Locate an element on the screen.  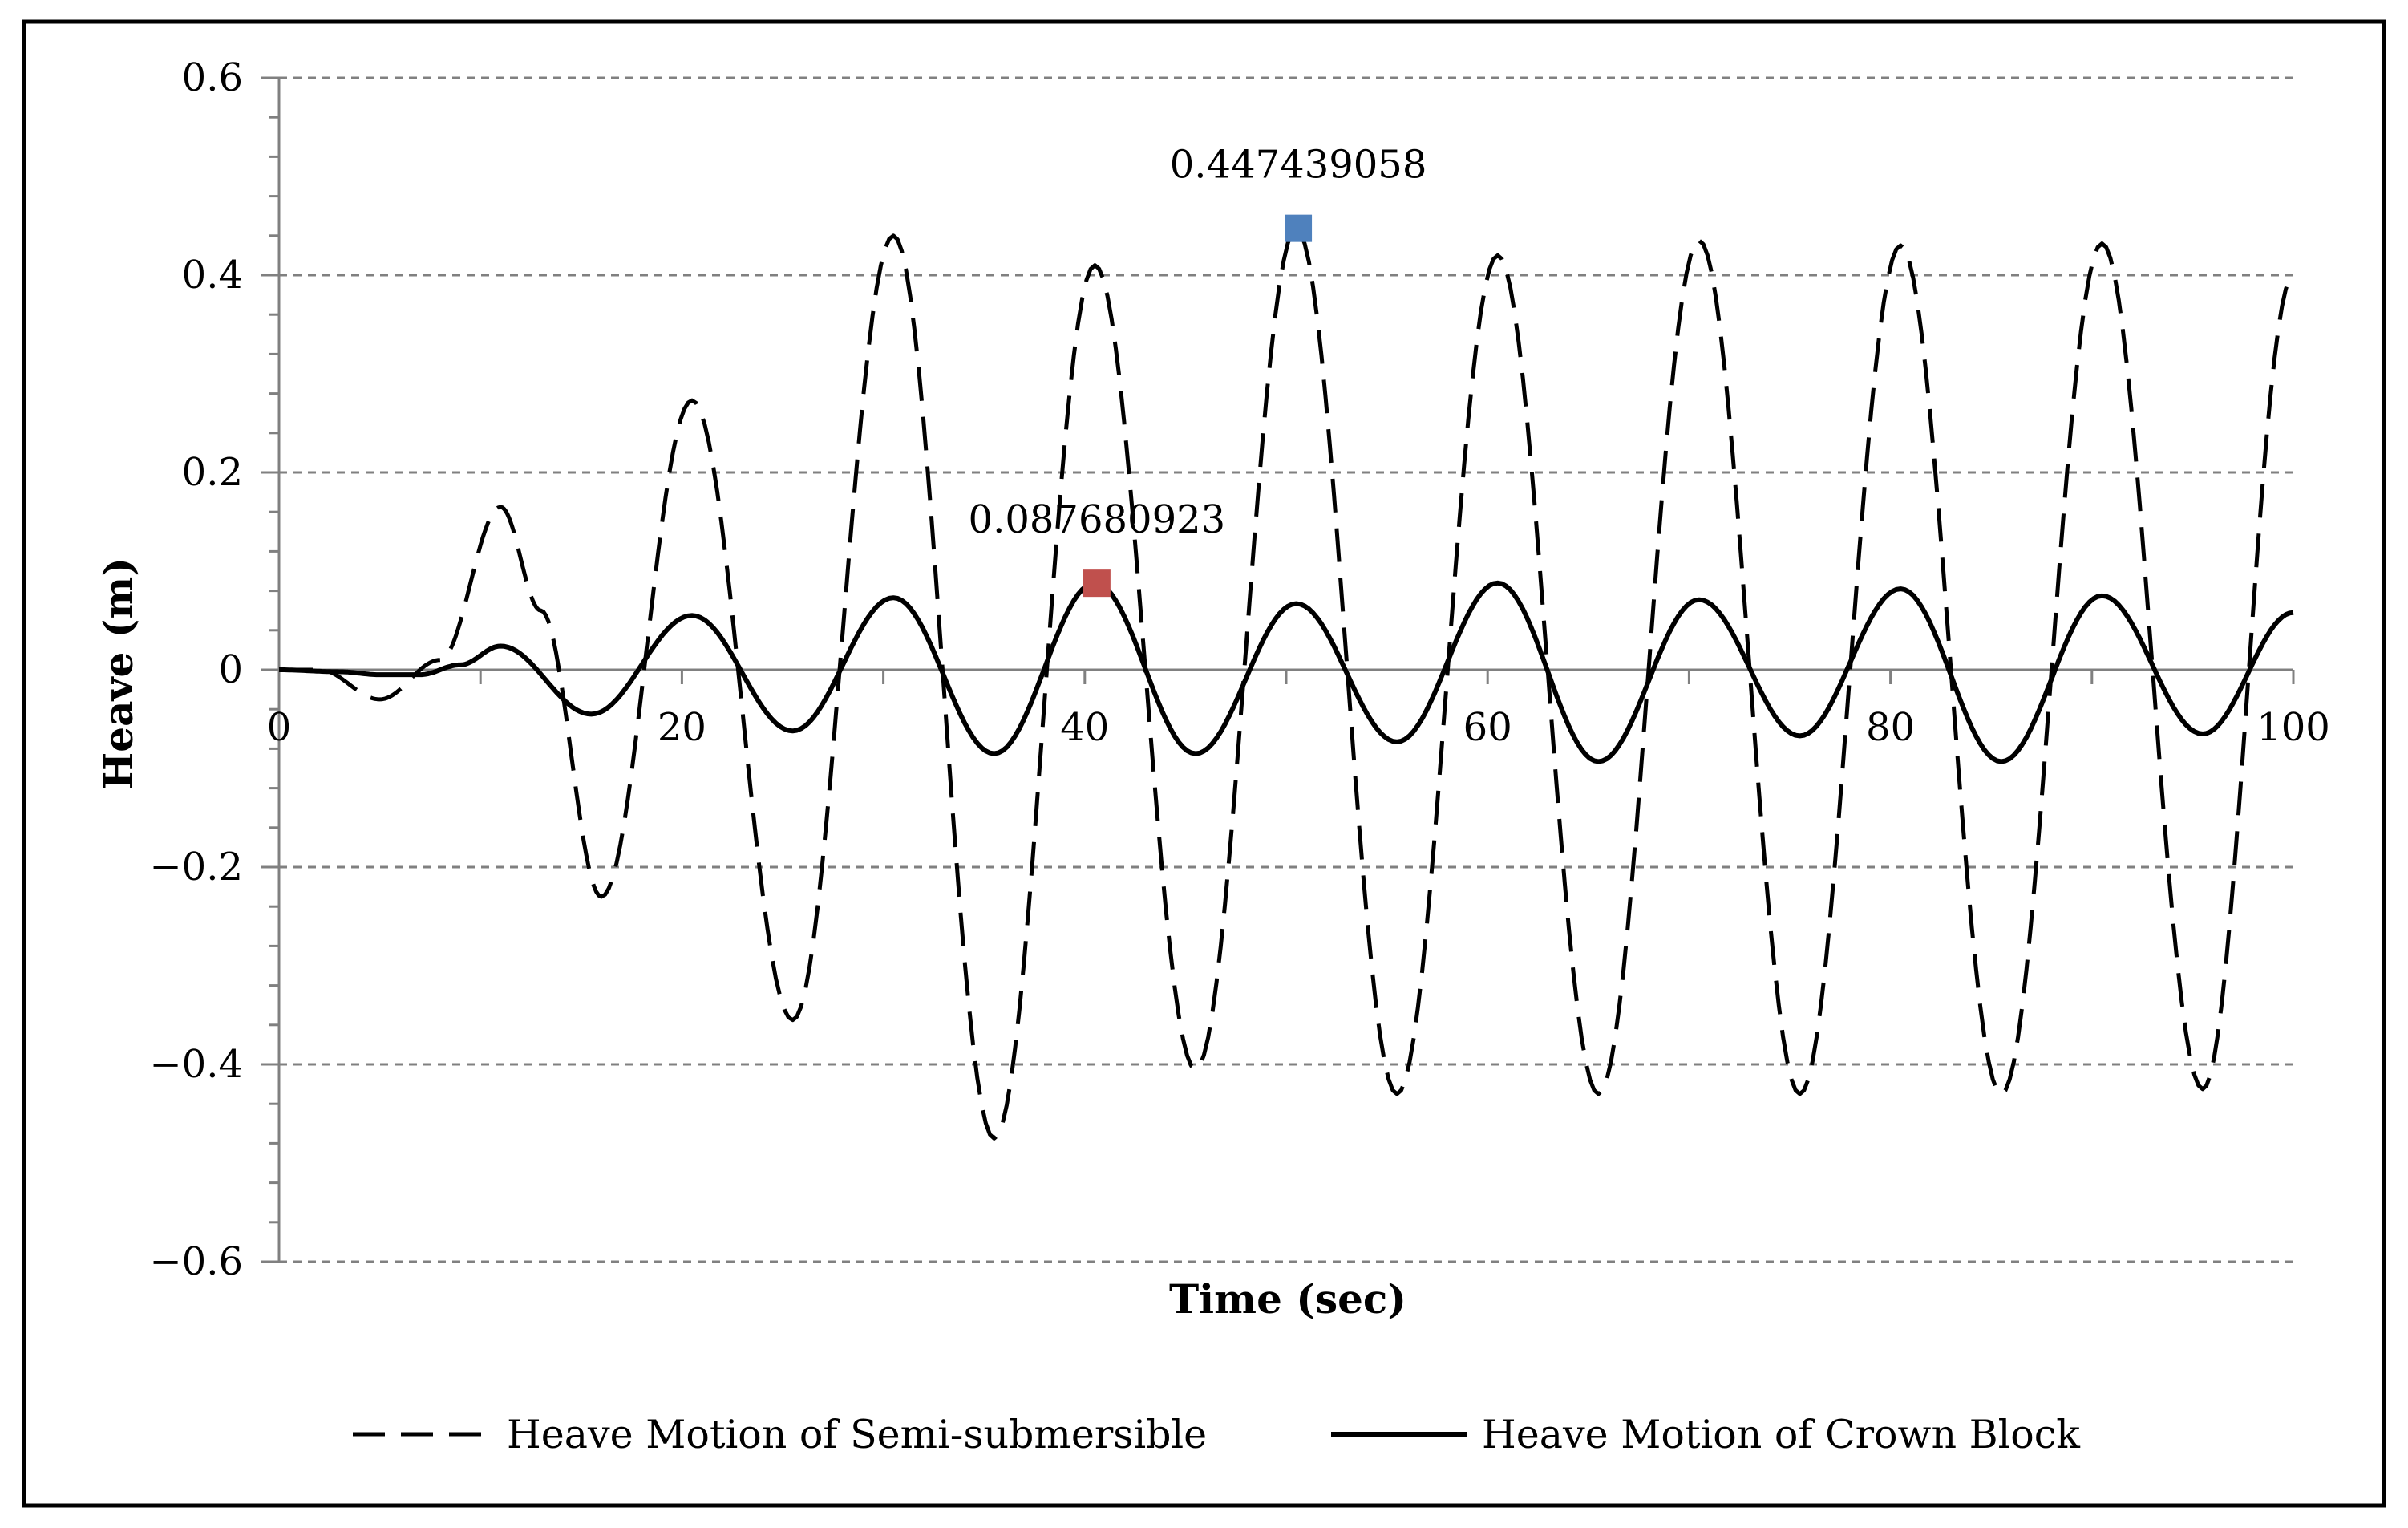
series-crown-block-line is located at coordinates (1287, 672).